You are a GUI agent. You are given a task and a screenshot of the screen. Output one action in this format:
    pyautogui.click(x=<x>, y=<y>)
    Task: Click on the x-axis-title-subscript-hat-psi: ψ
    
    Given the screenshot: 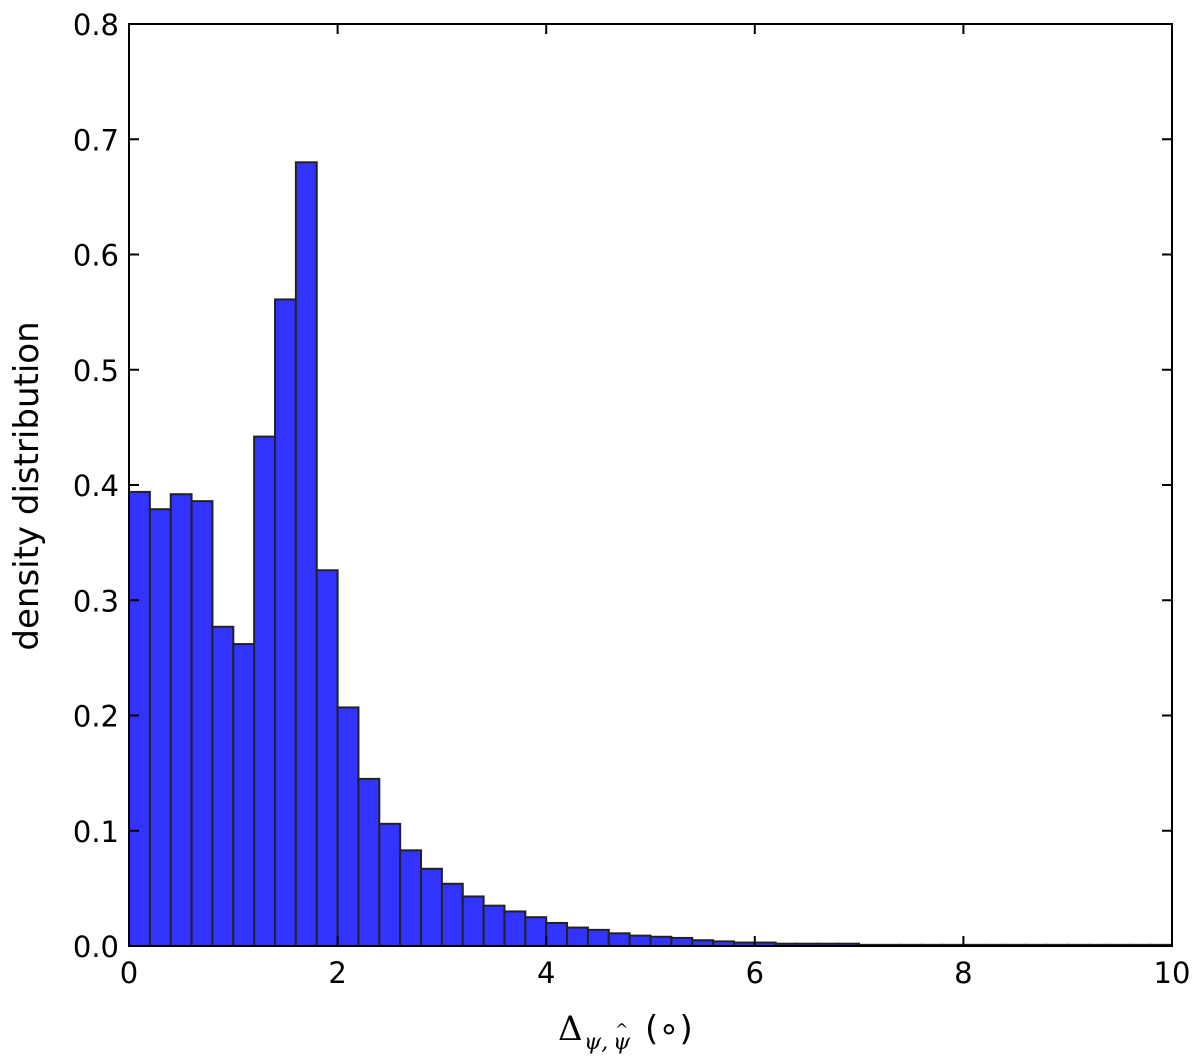 What is the action you would take?
    pyautogui.click(x=622, y=1042)
    